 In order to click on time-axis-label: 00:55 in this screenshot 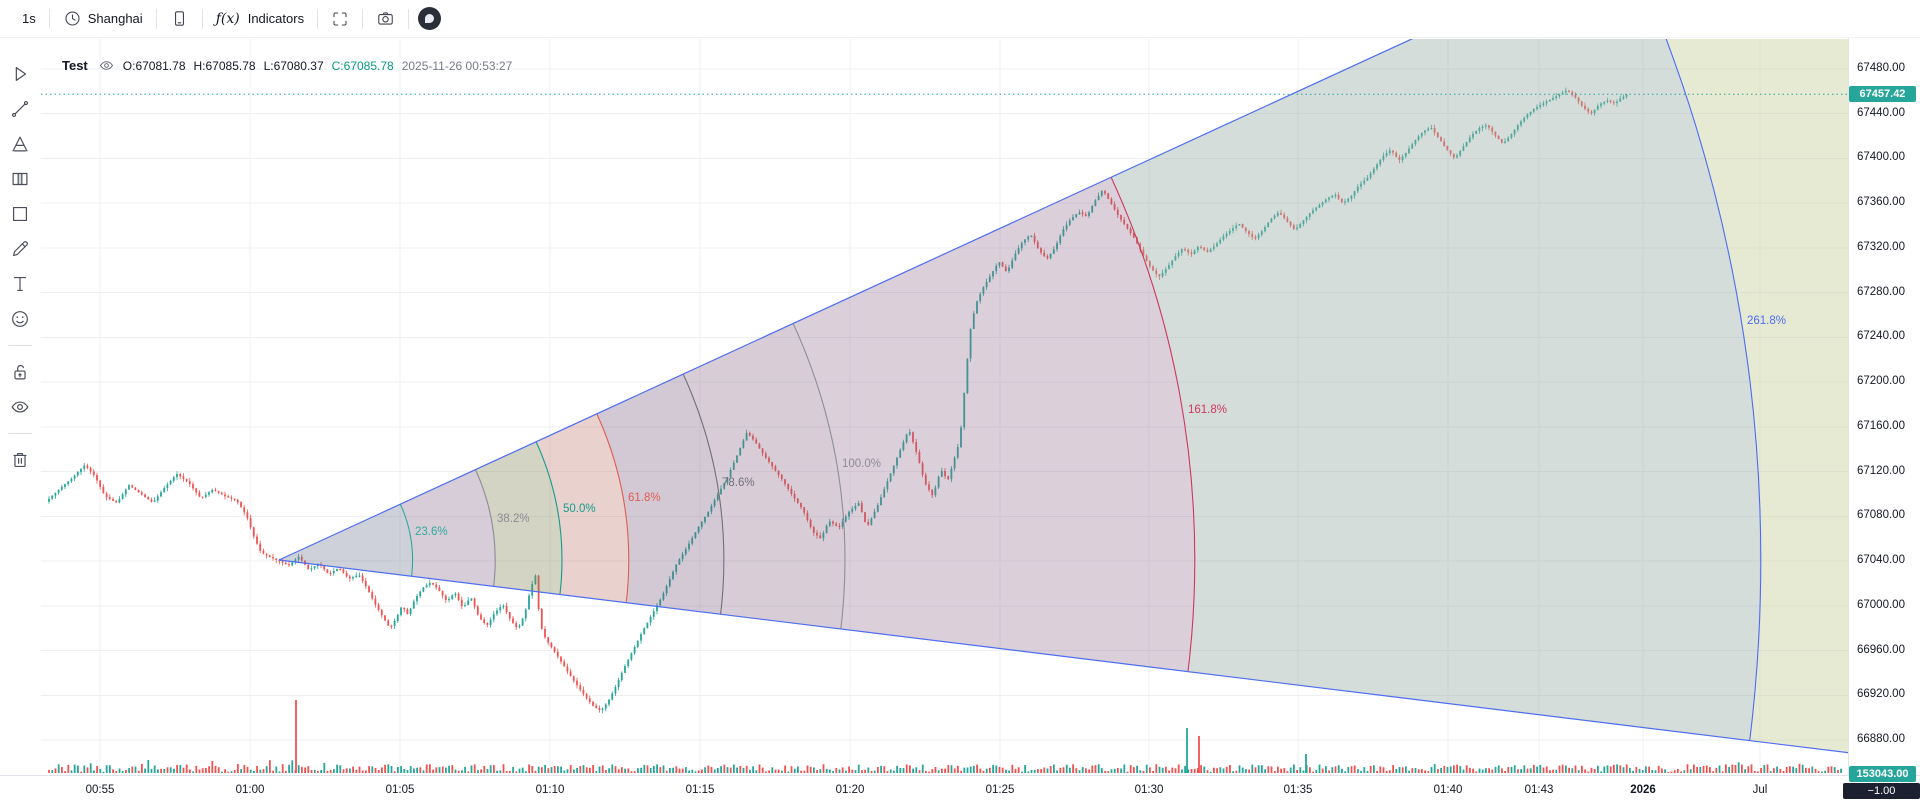, I will do `click(100, 790)`.